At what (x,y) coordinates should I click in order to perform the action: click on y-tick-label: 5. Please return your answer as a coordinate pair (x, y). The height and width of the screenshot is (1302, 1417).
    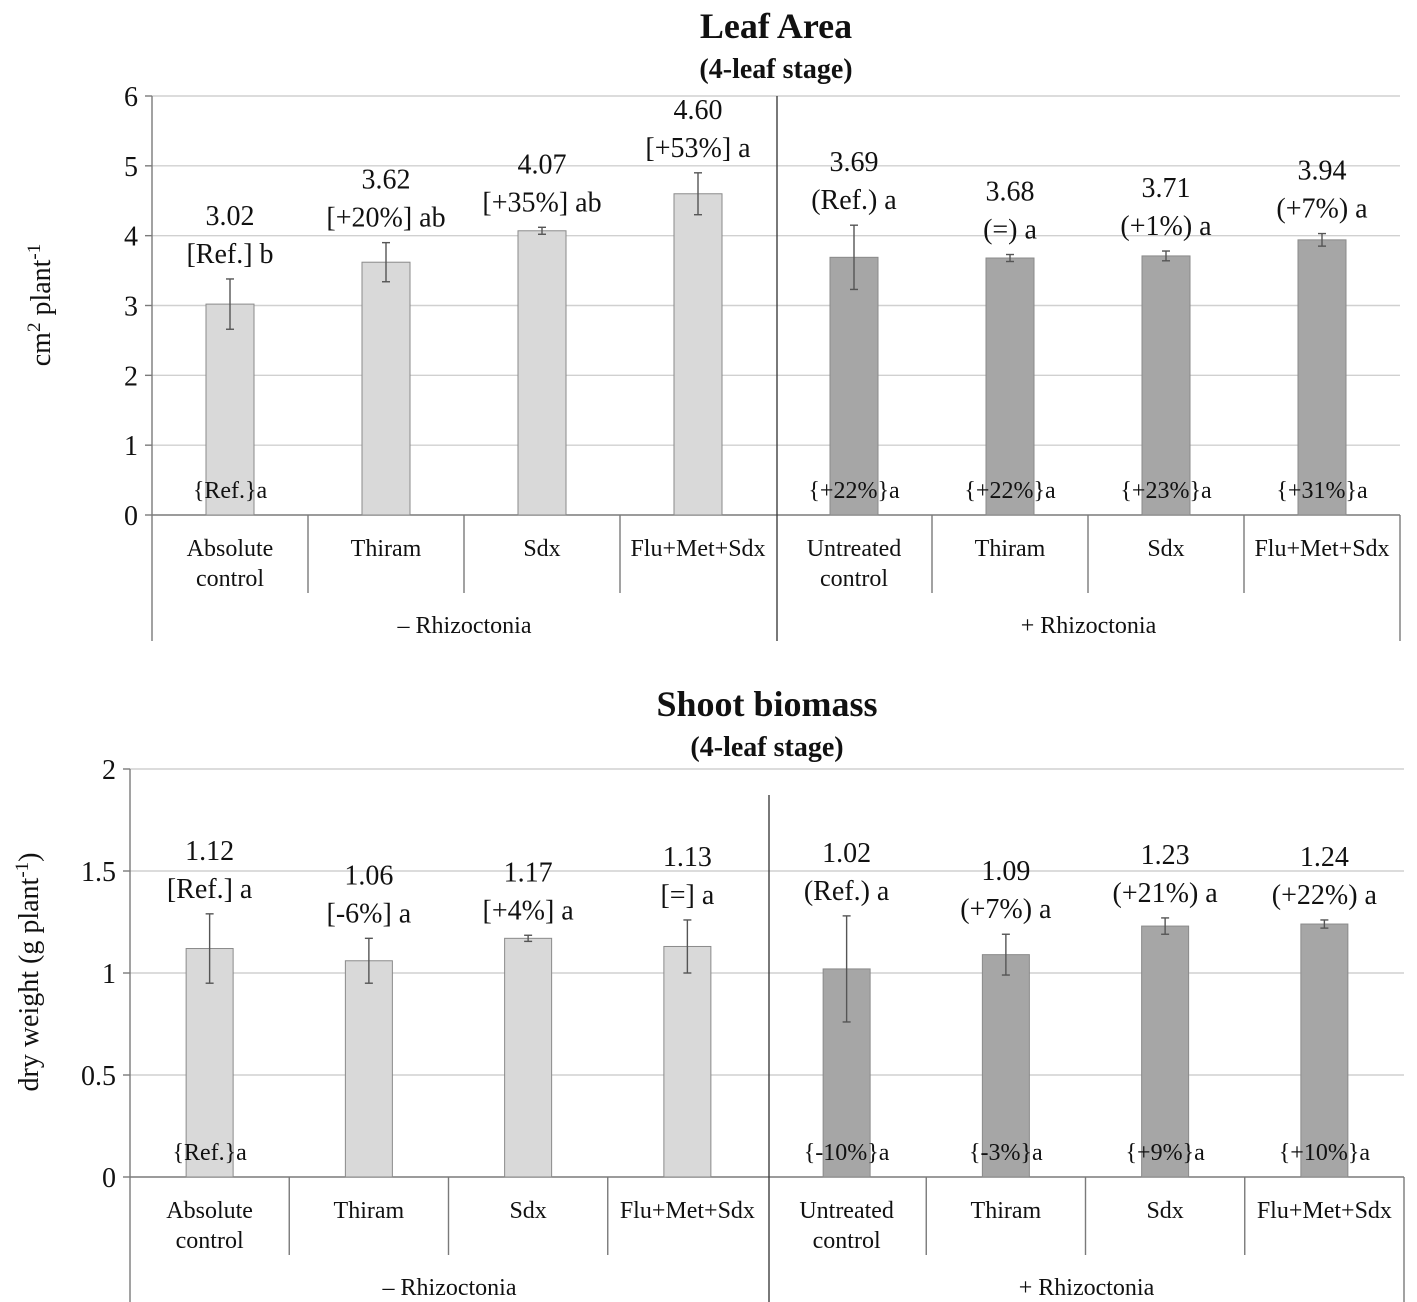
    Looking at the image, I should click on (131, 167).